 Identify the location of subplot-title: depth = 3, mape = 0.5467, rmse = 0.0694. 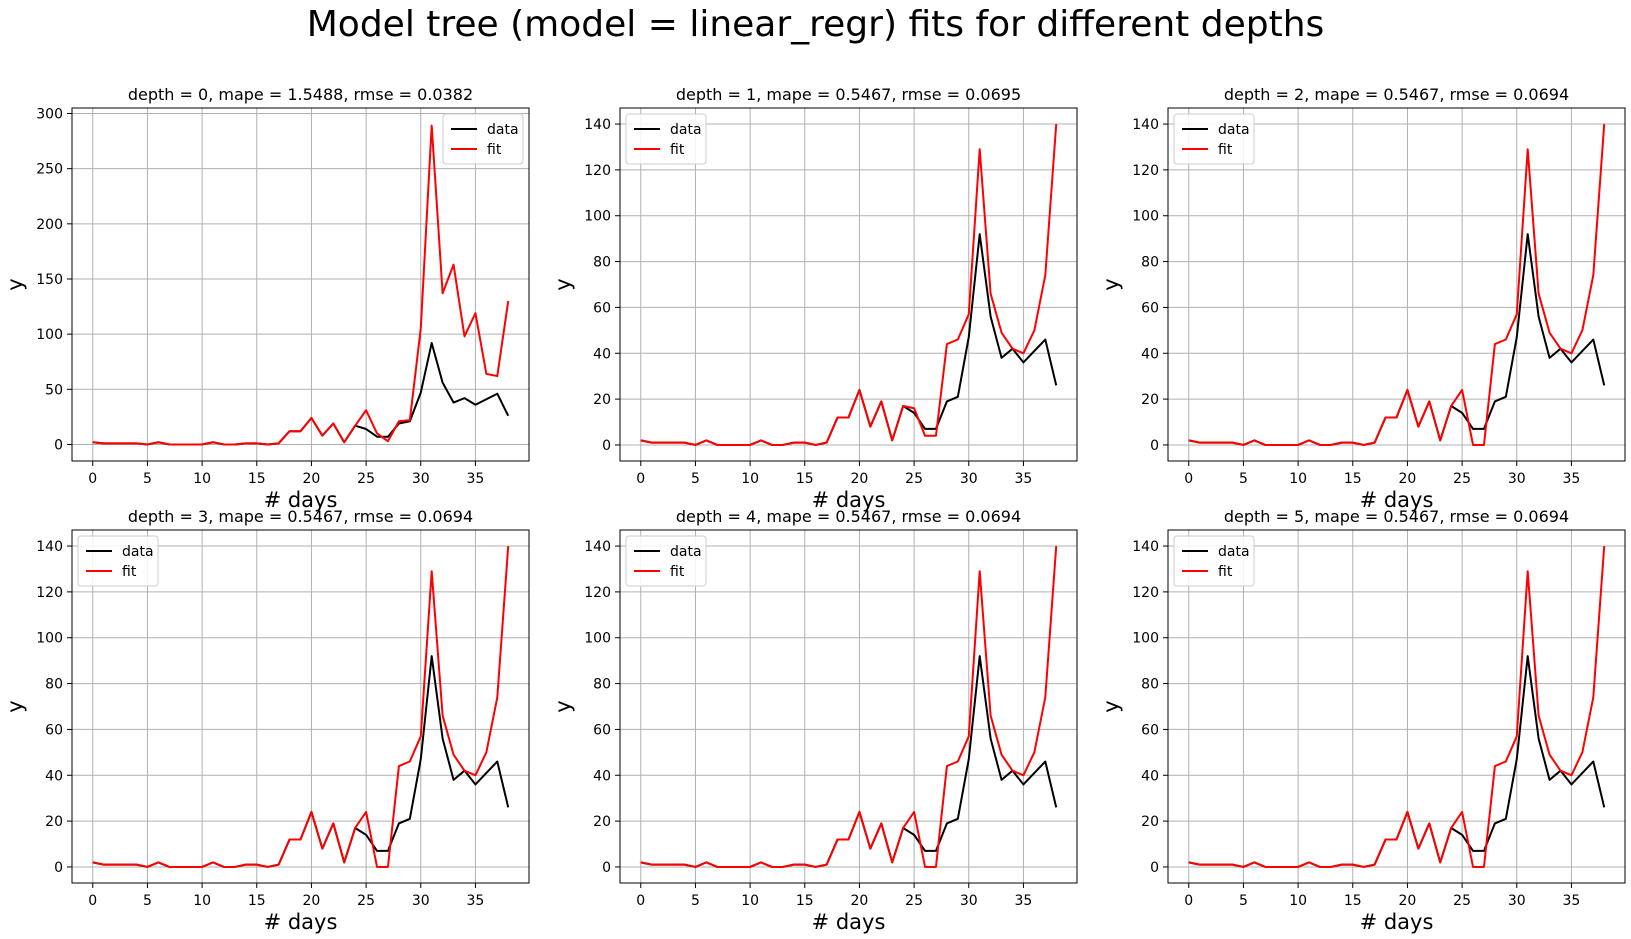
(300, 516).